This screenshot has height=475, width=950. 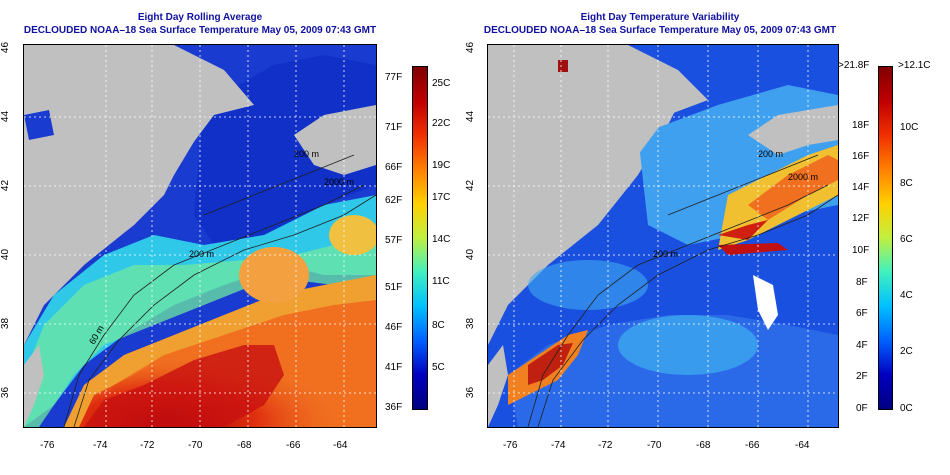 What do you see at coordinates (394, 327) in the screenshot?
I see `left-cb-f-6: 46F` at bounding box center [394, 327].